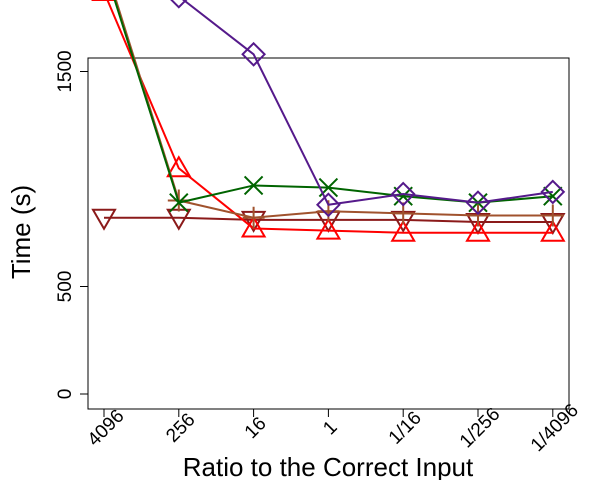 The width and height of the screenshot is (600, 480). I want to click on y-tick-label: 0, so click(65, 394).